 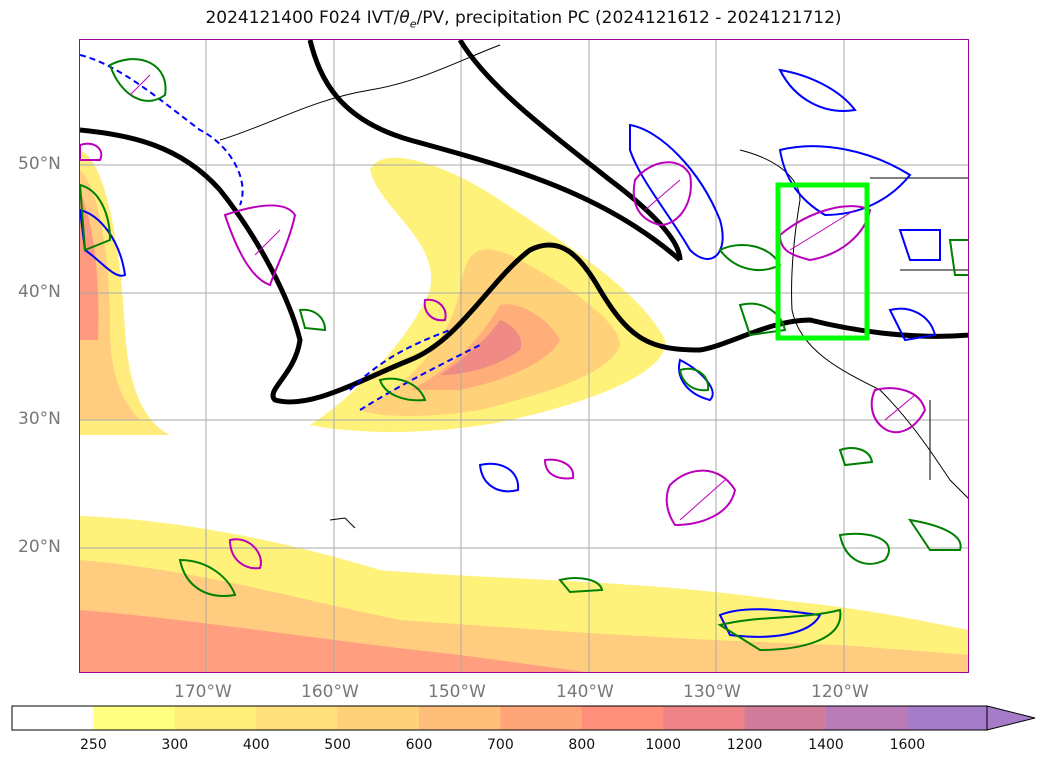 I want to click on lat-label-40n: 40°N, so click(x=39, y=292).